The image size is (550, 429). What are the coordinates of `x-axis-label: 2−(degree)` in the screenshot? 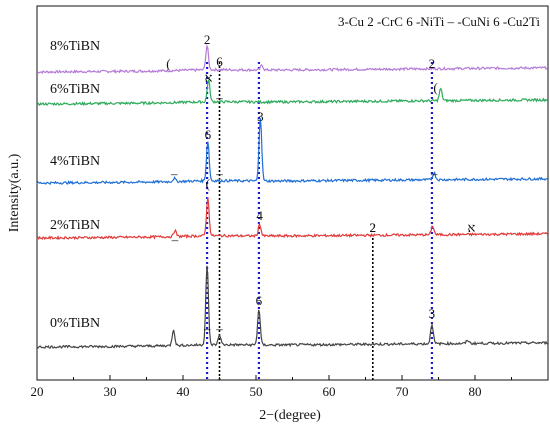 It's located at (290, 415).